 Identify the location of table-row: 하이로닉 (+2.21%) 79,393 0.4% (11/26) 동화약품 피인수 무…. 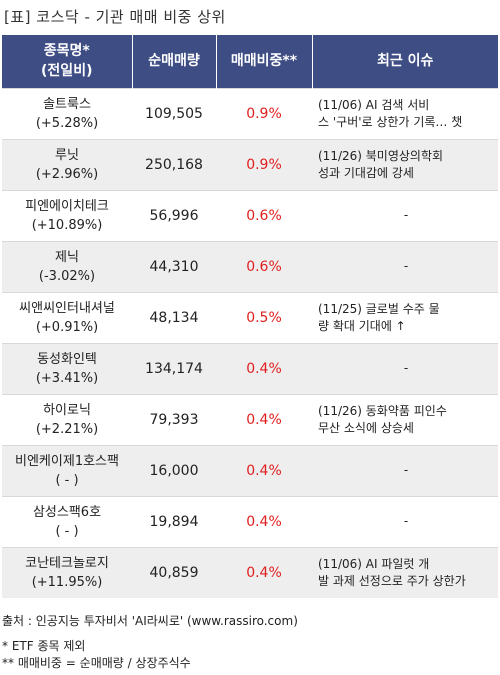
(250, 419).